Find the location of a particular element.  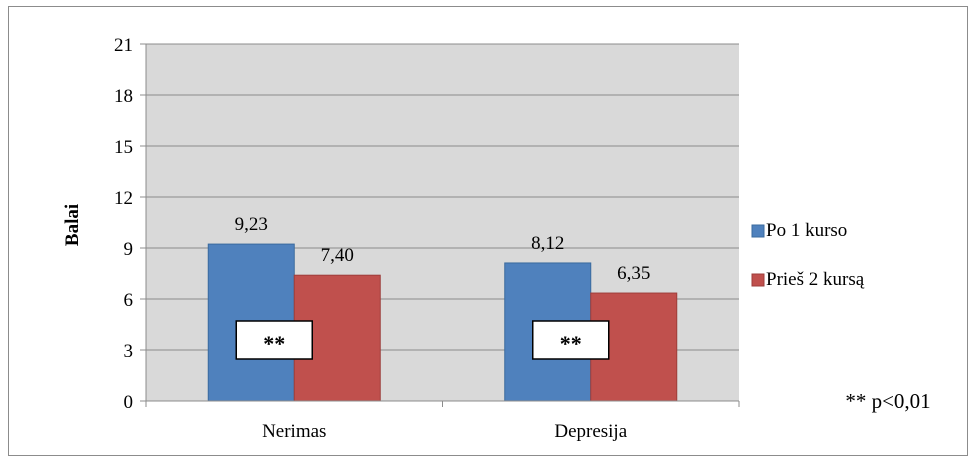

y-tick-label: 9 is located at coordinates (129, 249).